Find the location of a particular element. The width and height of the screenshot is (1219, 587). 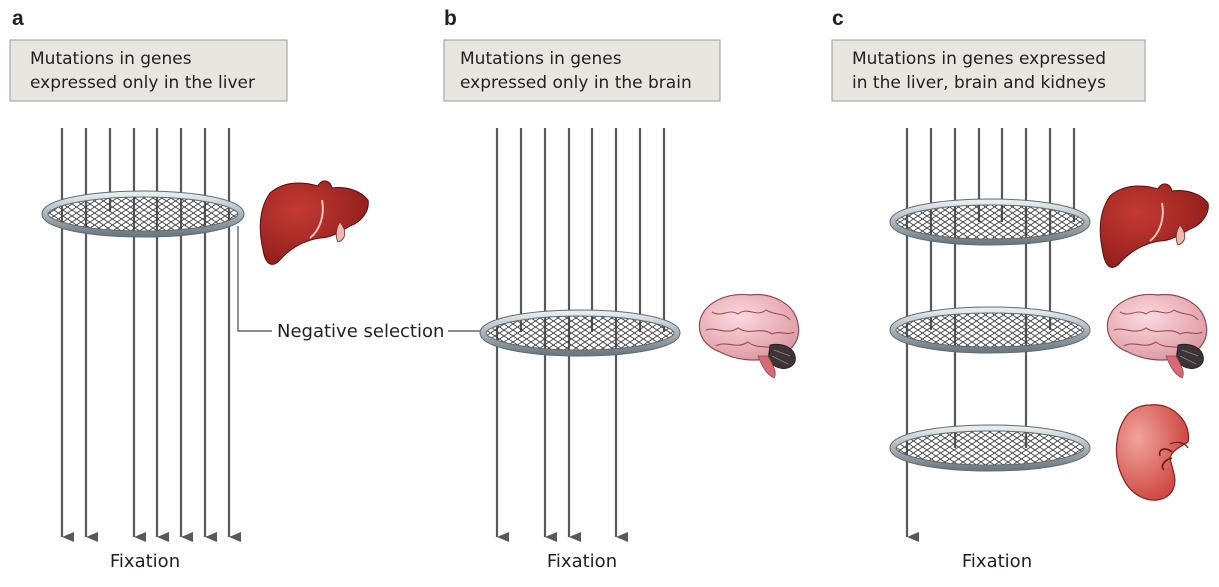

panel-c-sieve-kidney is located at coordinates (990, 448).